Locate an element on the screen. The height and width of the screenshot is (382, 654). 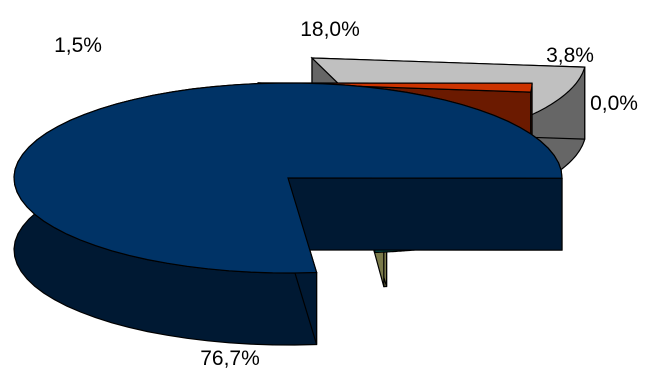
pie-slice-label-4: 0,0% is located at coordinates (614, 103).